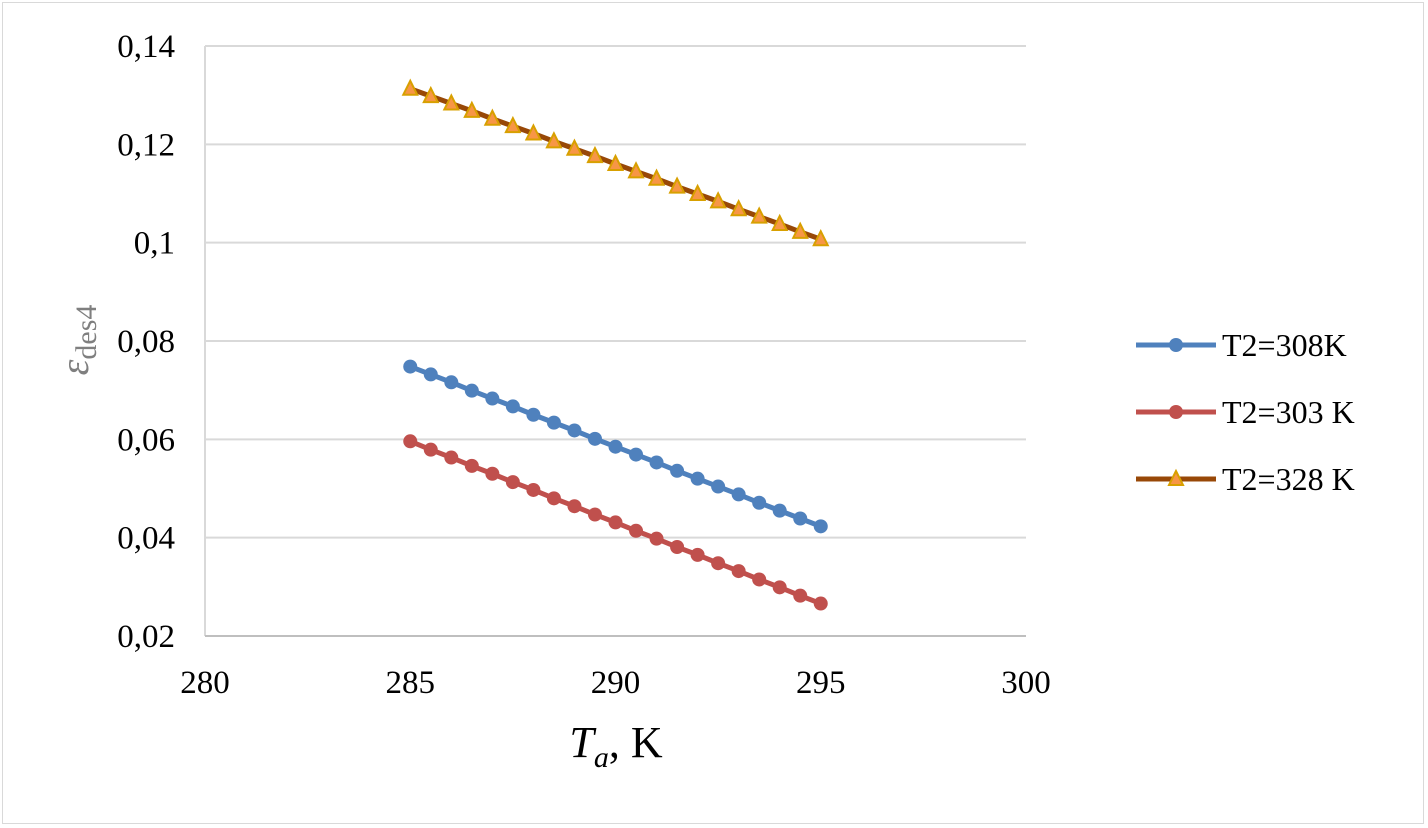  What do you see at coordinates (74, 367) in the screenshot?
I see `y-axis-title-main: ε` at bounding box center [74, 367].